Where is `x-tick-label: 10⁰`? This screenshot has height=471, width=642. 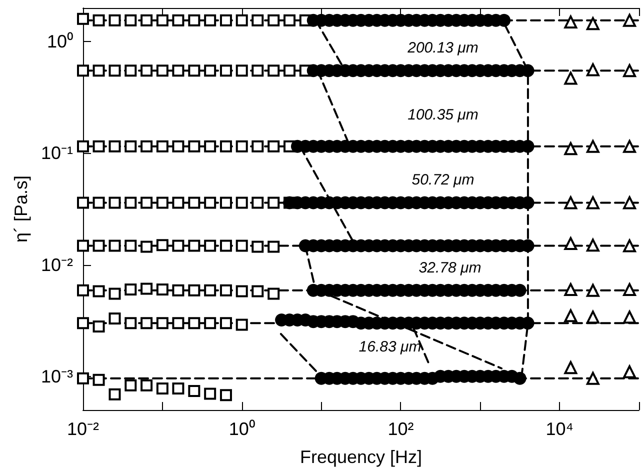 x-tick-label: 10⁰ is located at coordinates (241, 429).